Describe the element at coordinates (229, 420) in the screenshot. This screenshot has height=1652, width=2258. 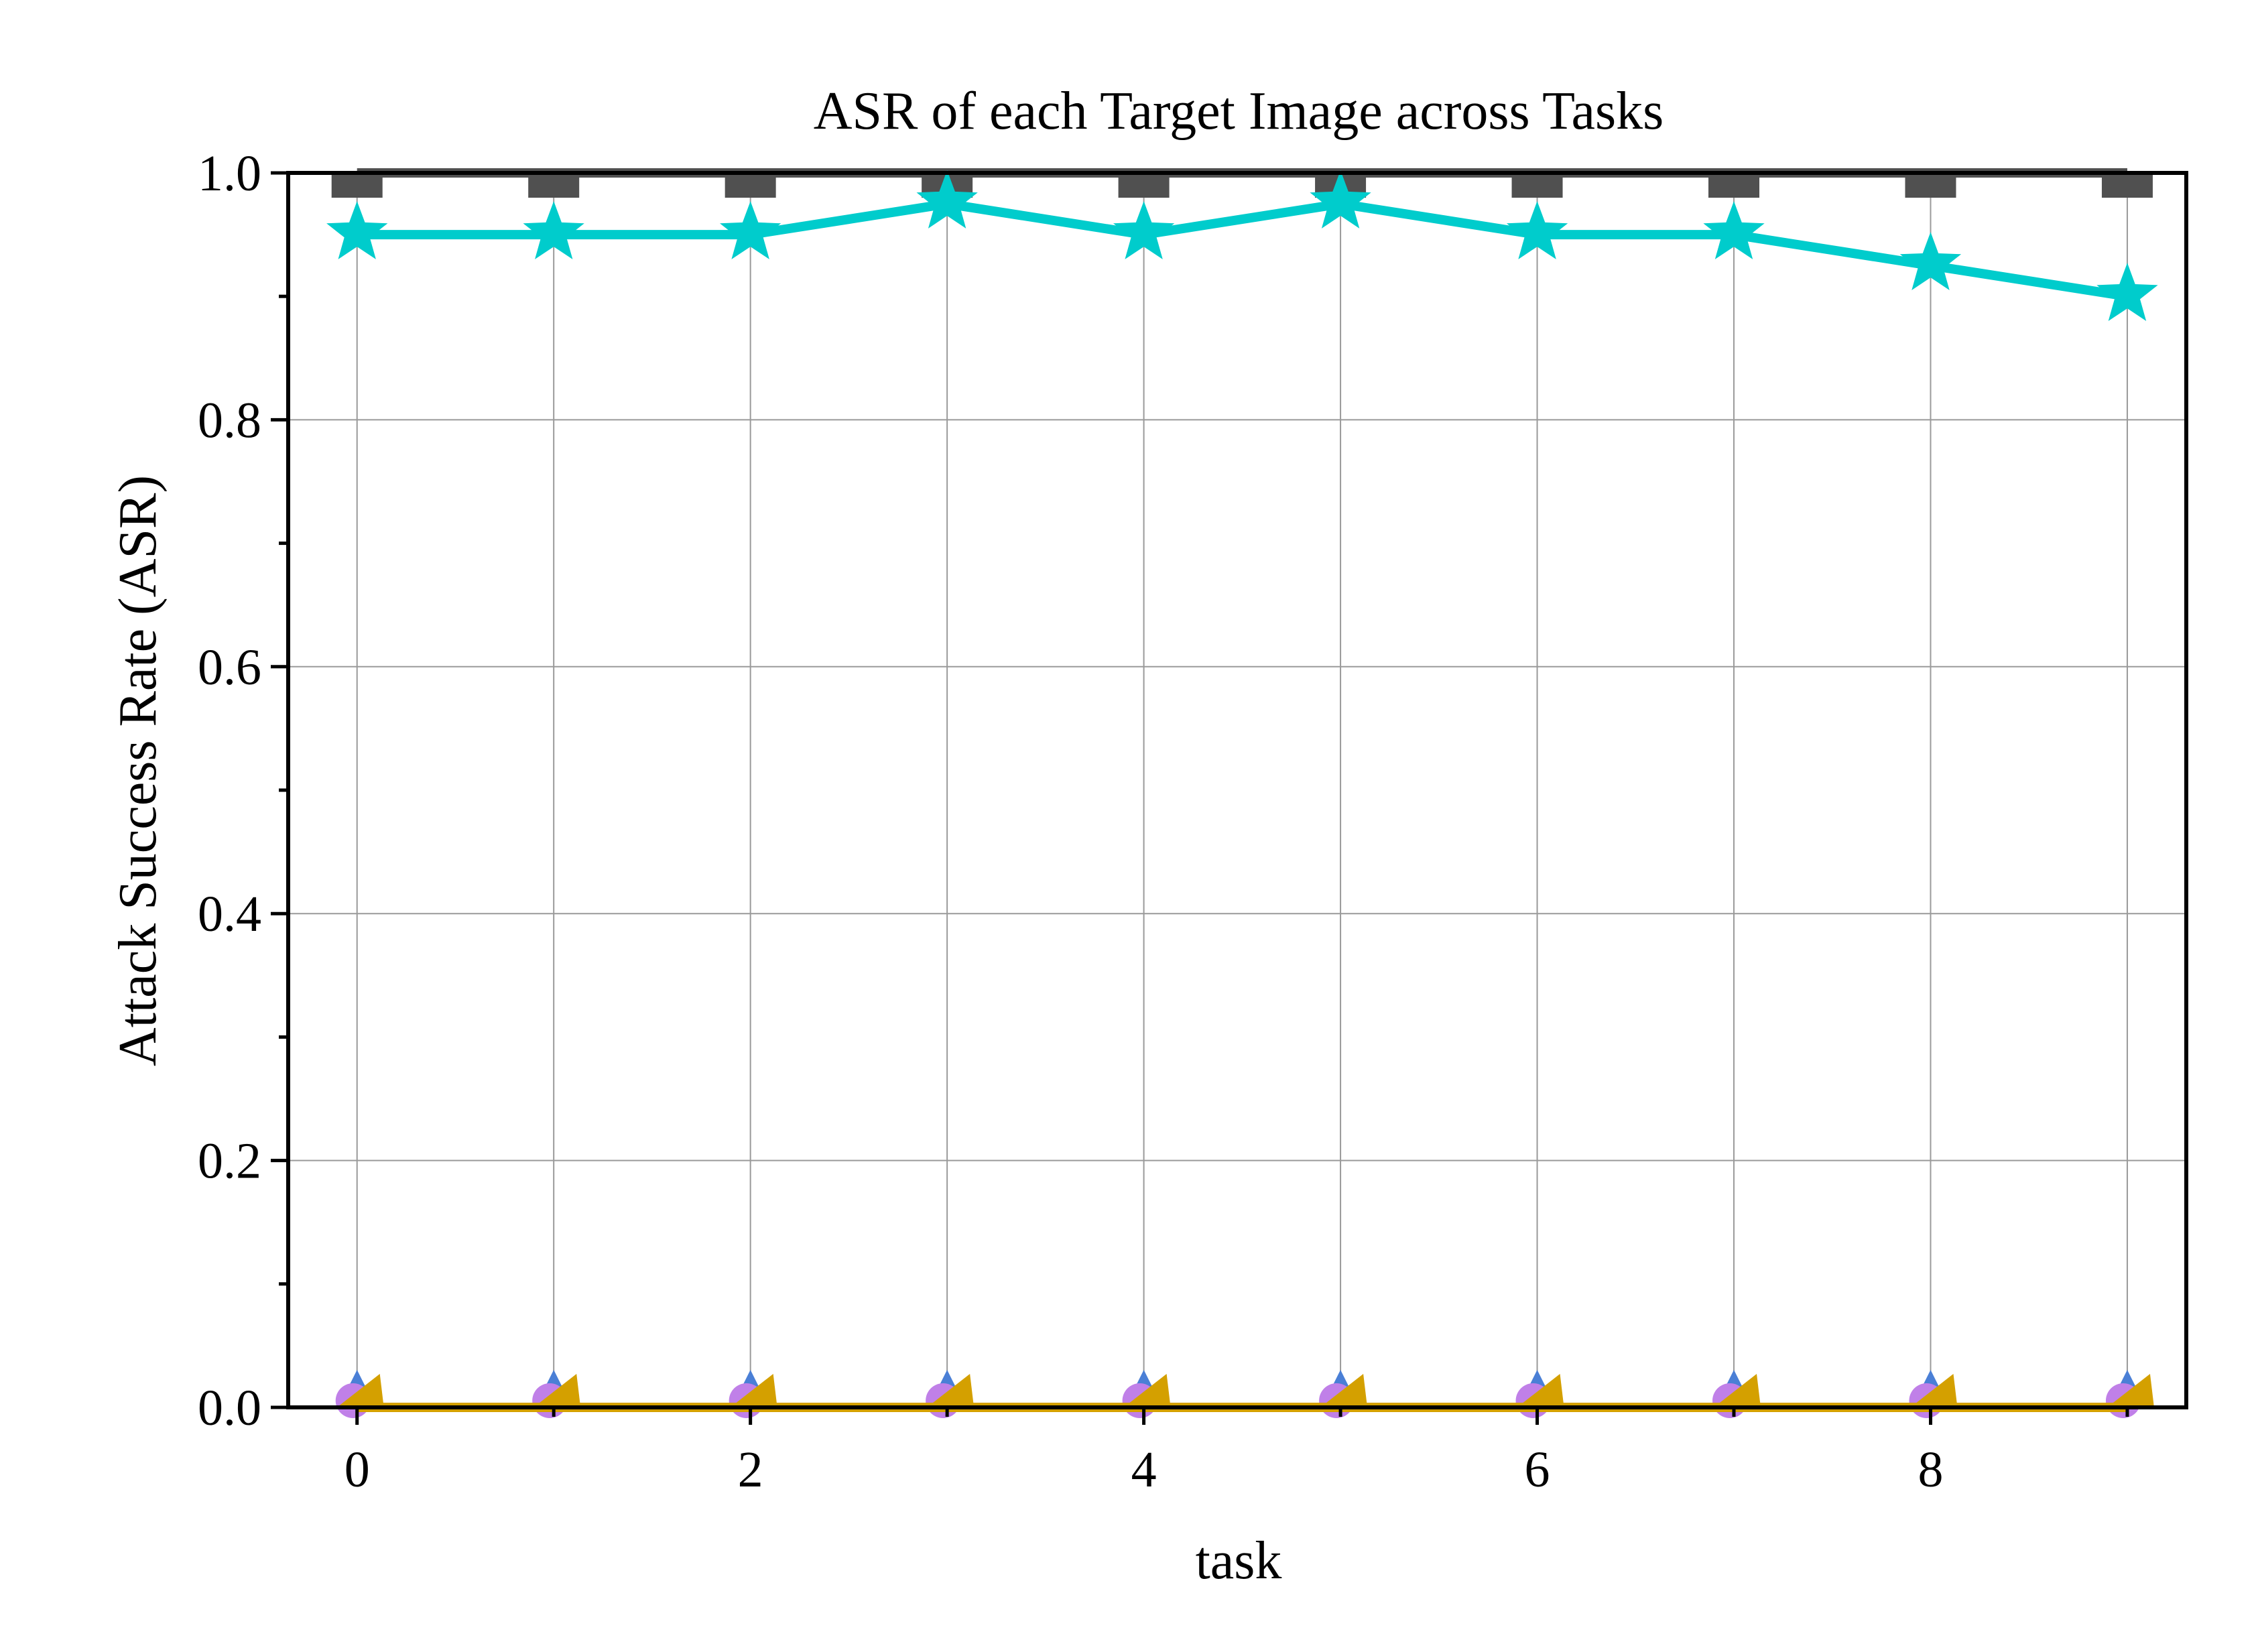
I see `y-tick-label-4: 0.8` at that location.